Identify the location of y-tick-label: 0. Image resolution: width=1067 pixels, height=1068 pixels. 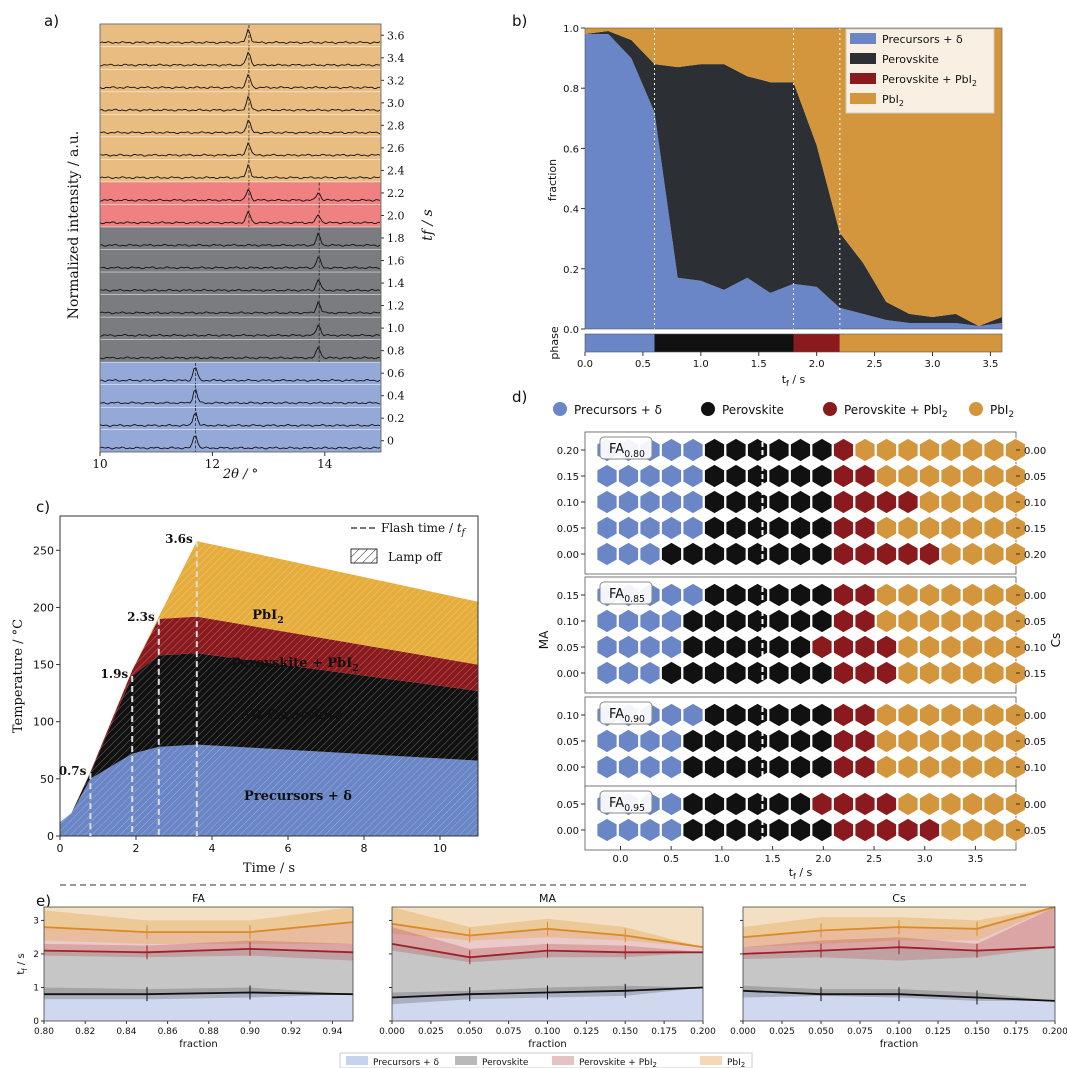
(50, 836).